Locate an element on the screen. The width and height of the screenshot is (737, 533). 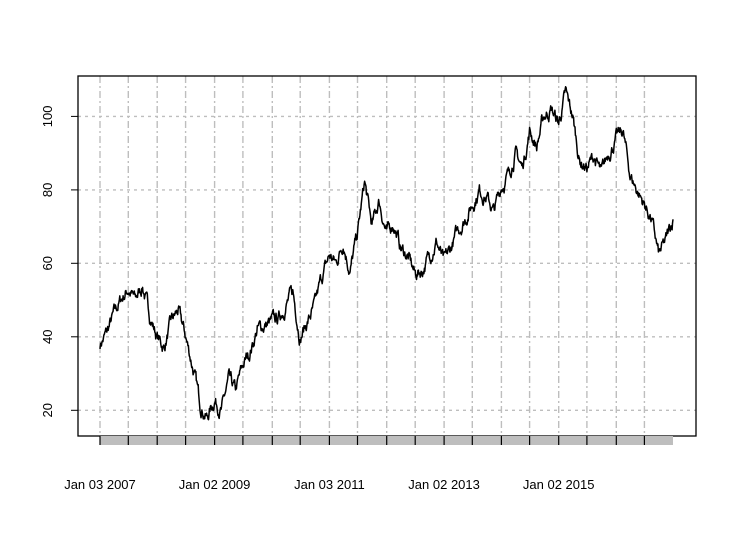
y-tick-label: 60 is located at coordinates (47, 263).